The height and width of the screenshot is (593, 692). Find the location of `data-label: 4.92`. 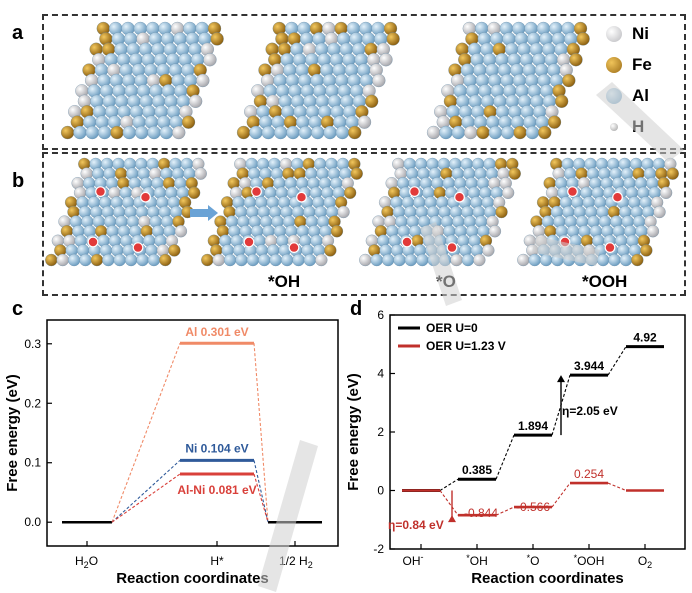

data-label: 4.92 is located at coordinates (645, 338).